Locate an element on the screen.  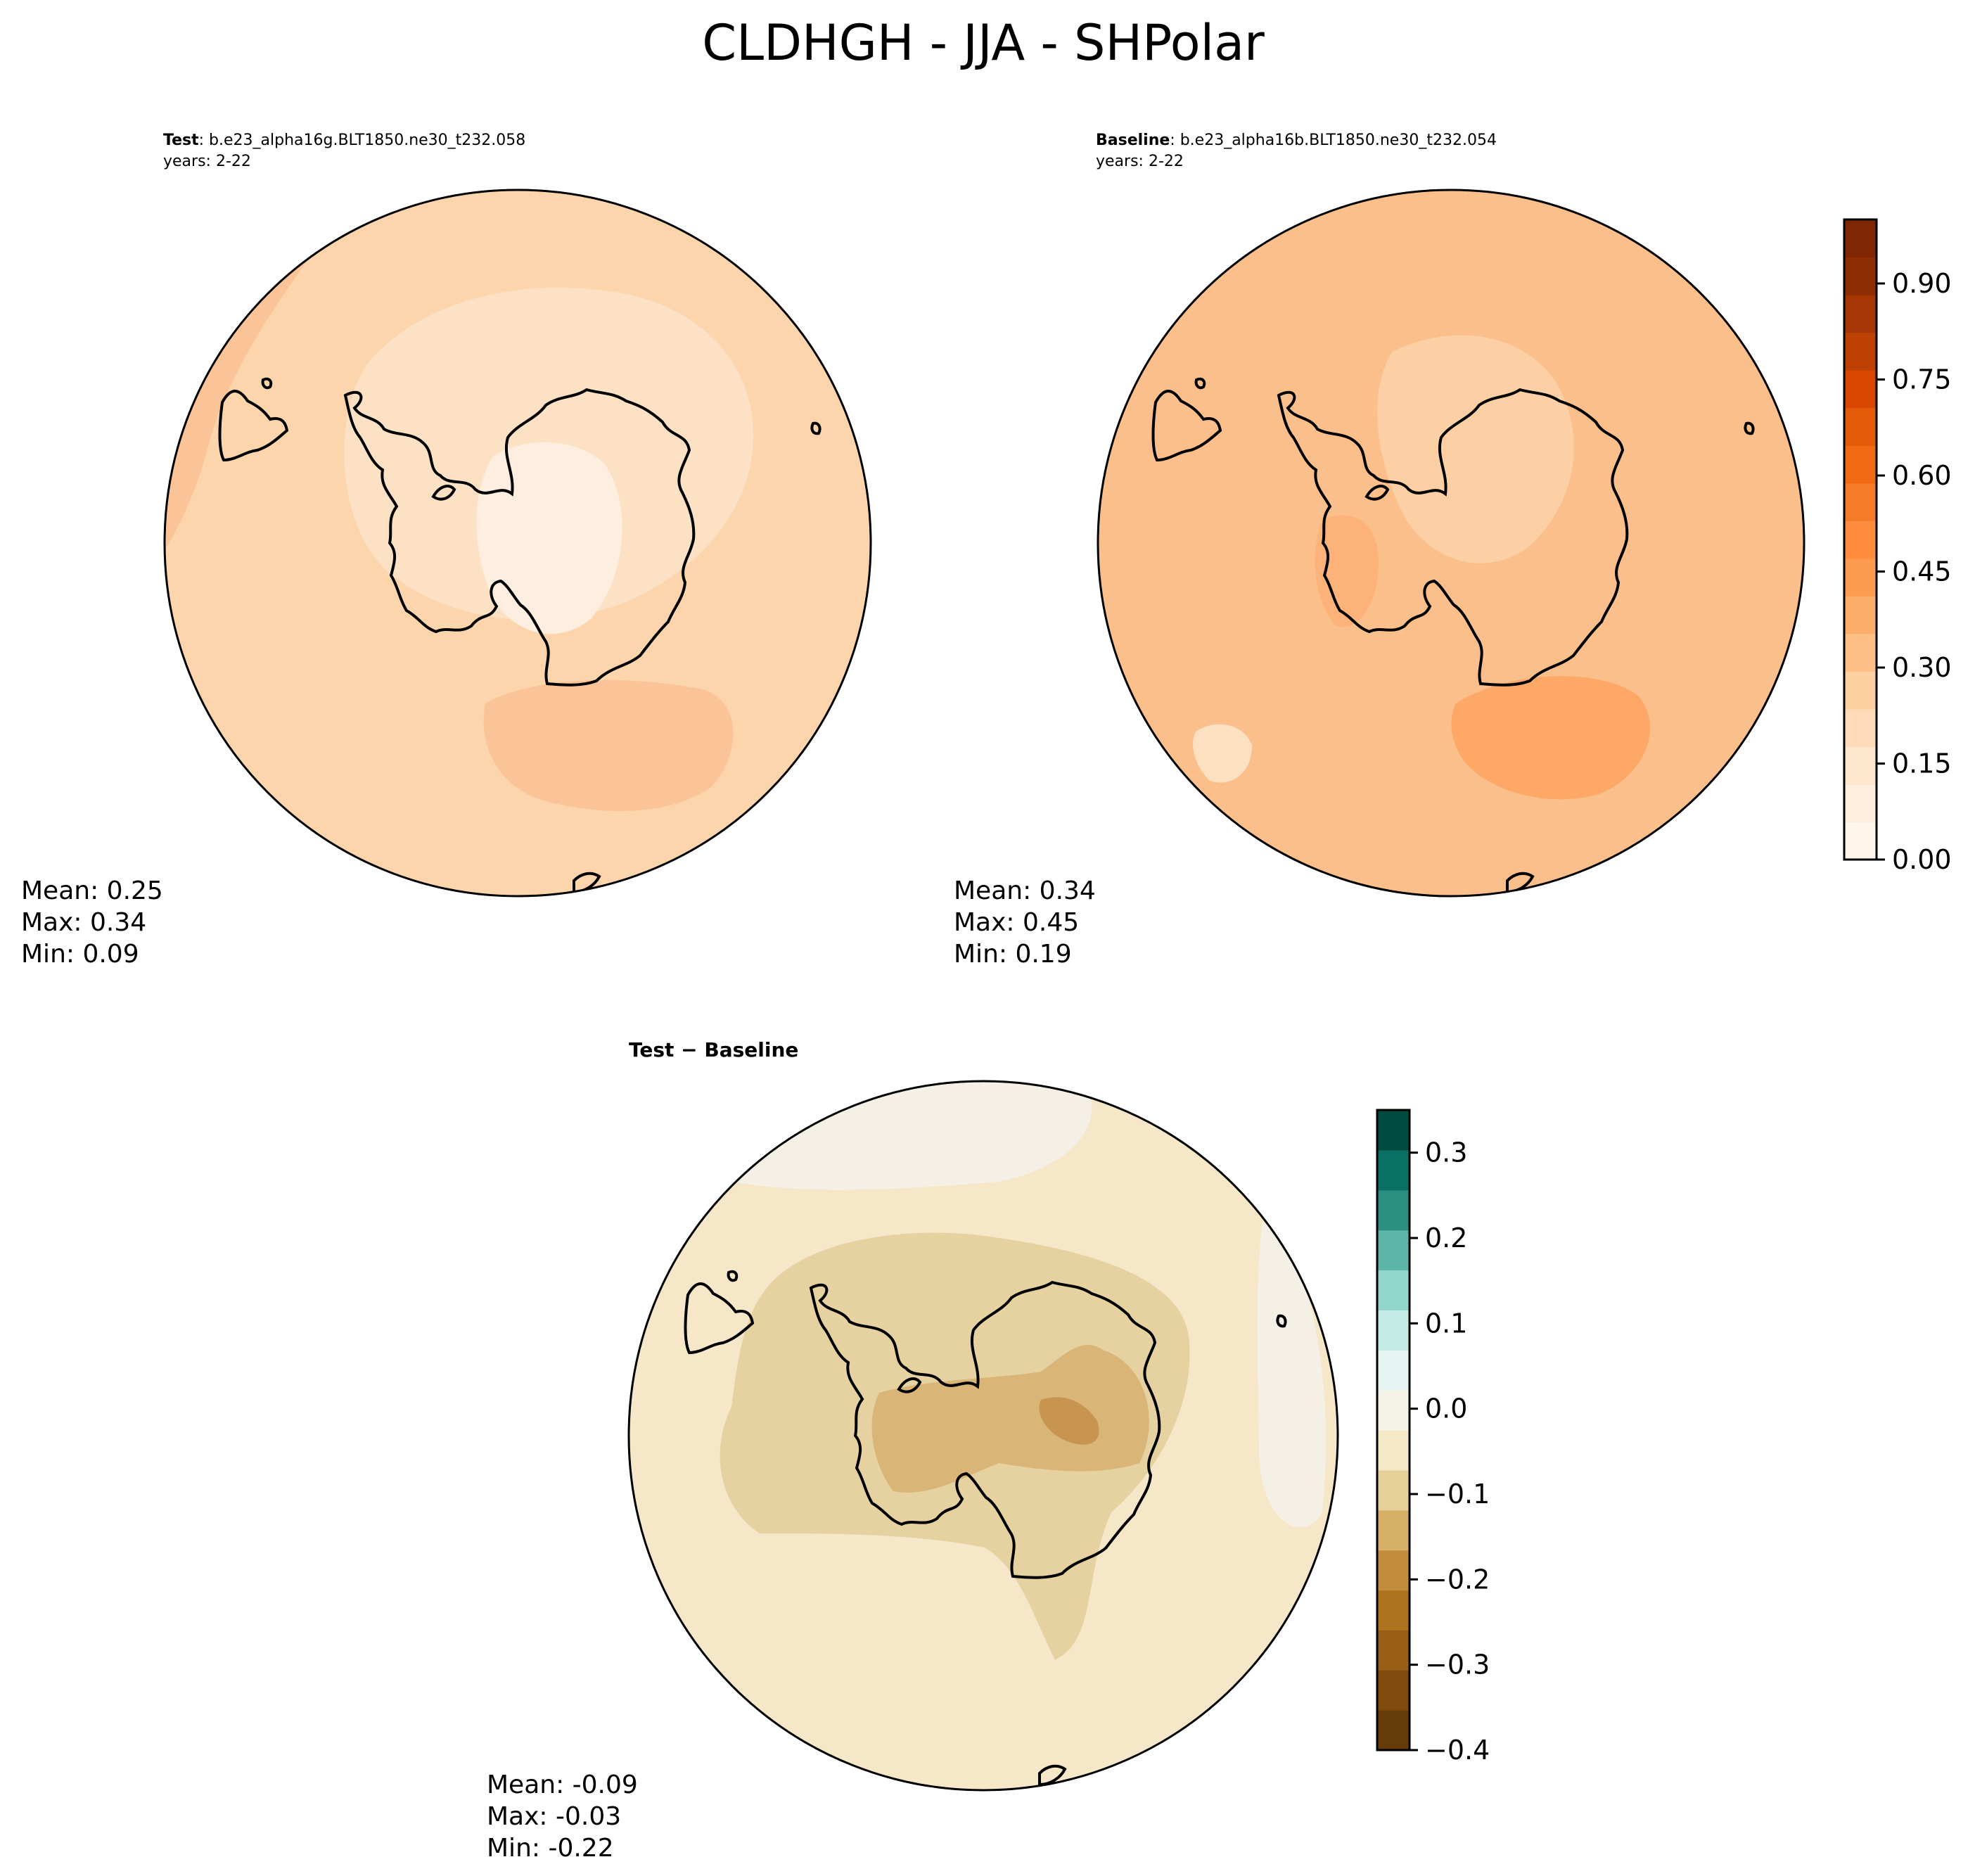
cbar-main-tick-label: 0.15 is located at coordinates (1922, 763).